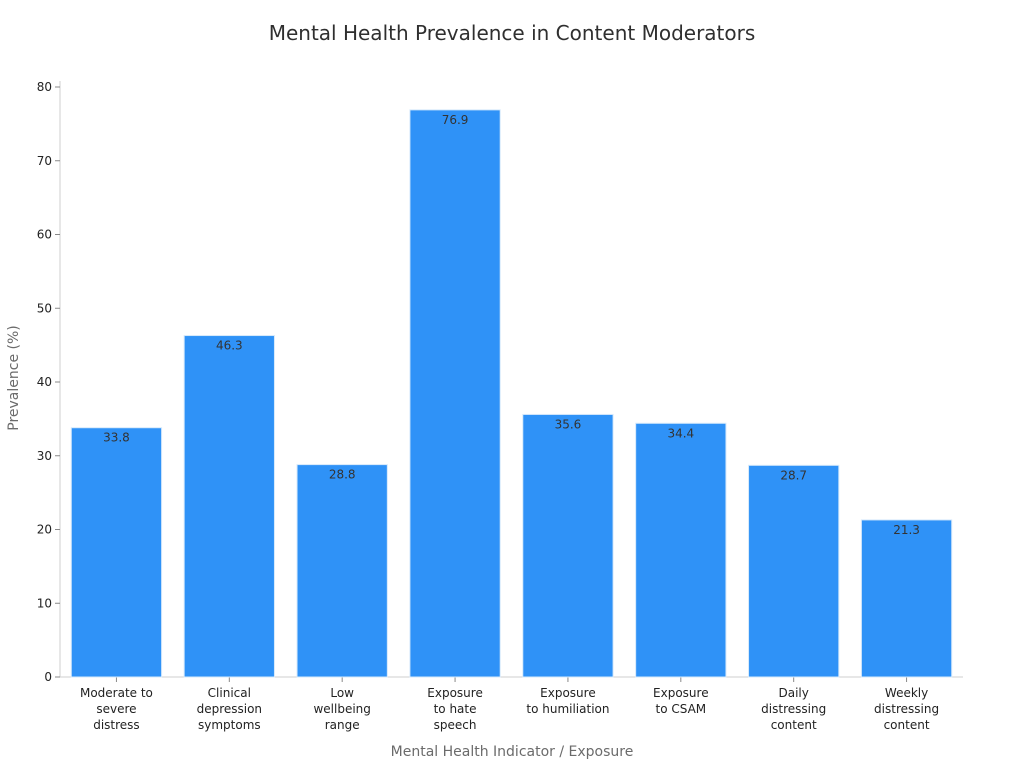 The image size is (1024, 768). What do you see at coordinates (116, 438) in the screenshot?
I see `bar-value-label: 33.8` at bounding box center [116, 438].